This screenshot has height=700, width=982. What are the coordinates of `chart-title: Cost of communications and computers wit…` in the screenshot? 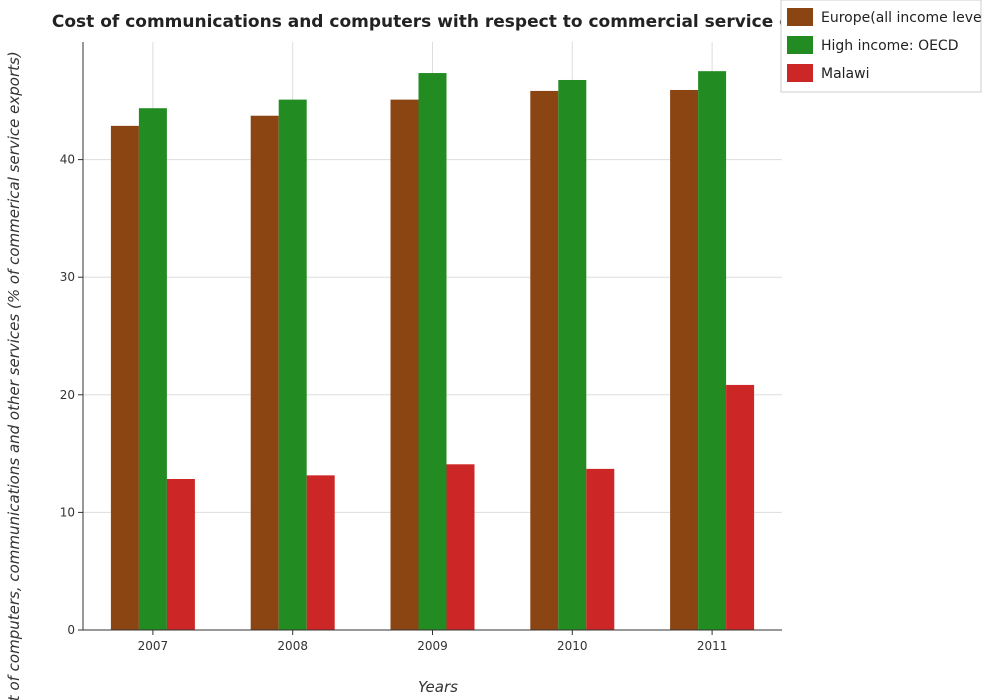 It's located at (452, 22).